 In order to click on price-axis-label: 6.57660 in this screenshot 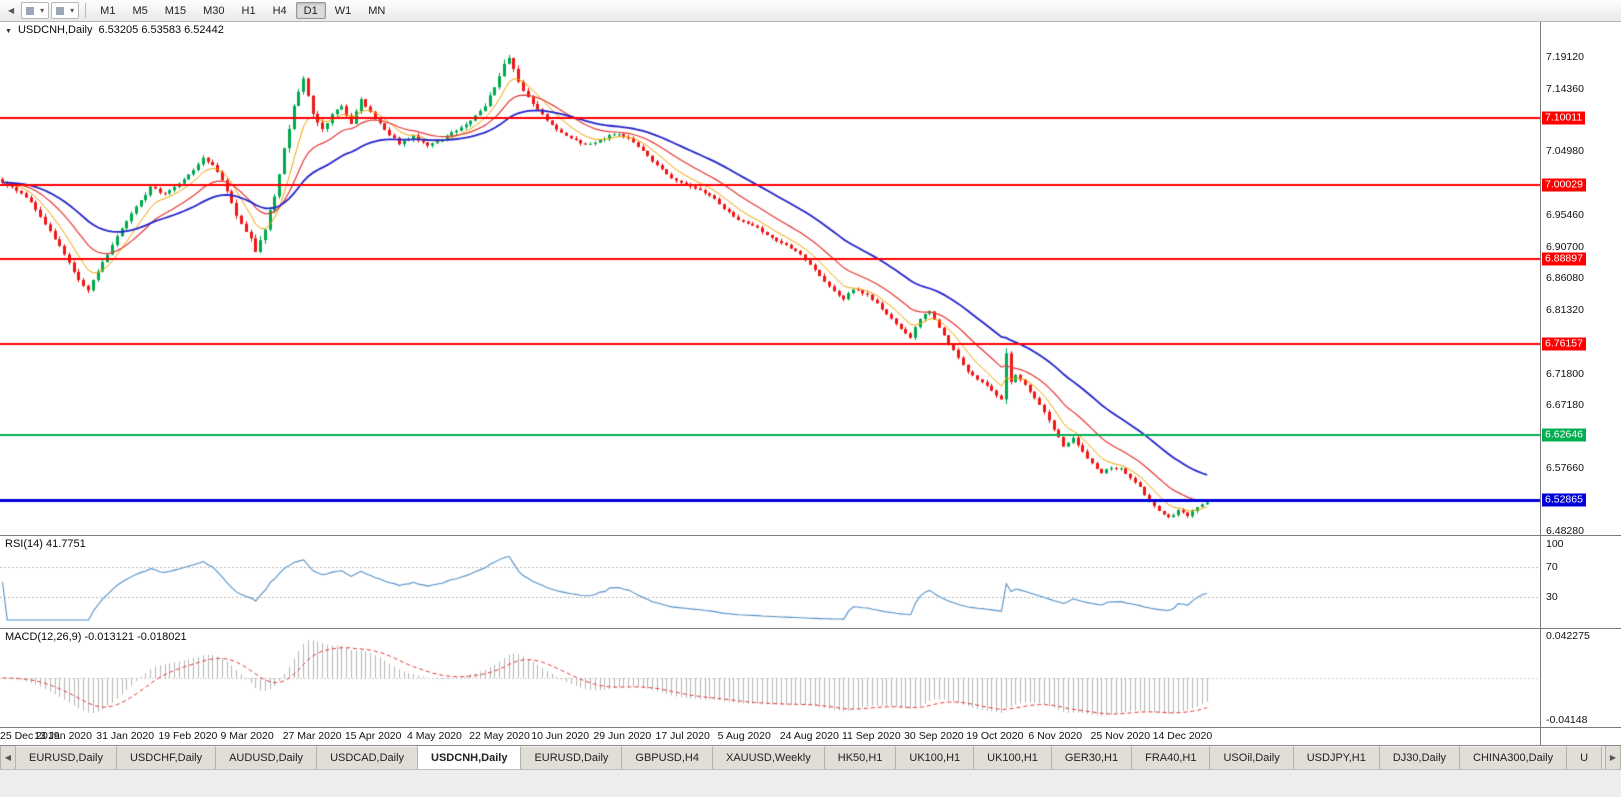, I will do `click(1565, 468)`.